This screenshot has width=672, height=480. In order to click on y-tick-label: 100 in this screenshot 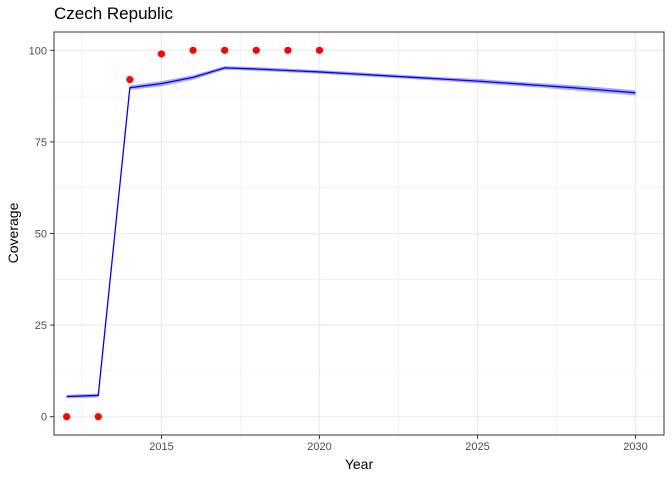, I will do `click(38, 51)`.